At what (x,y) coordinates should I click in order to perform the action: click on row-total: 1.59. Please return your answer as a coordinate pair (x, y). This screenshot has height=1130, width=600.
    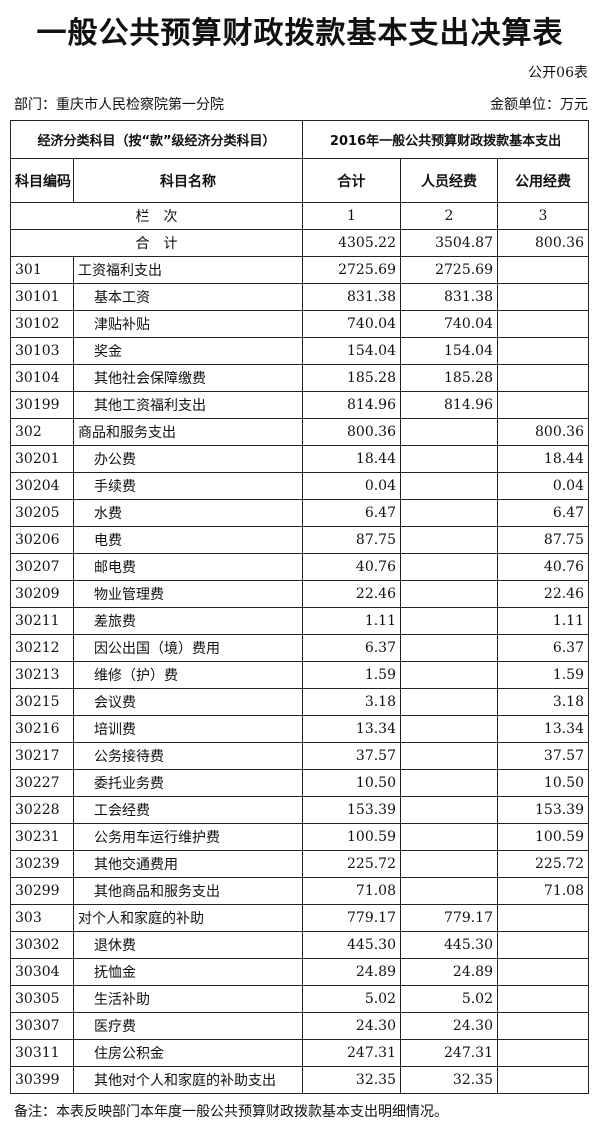
    Looking at the image, I should click on (351, 675).